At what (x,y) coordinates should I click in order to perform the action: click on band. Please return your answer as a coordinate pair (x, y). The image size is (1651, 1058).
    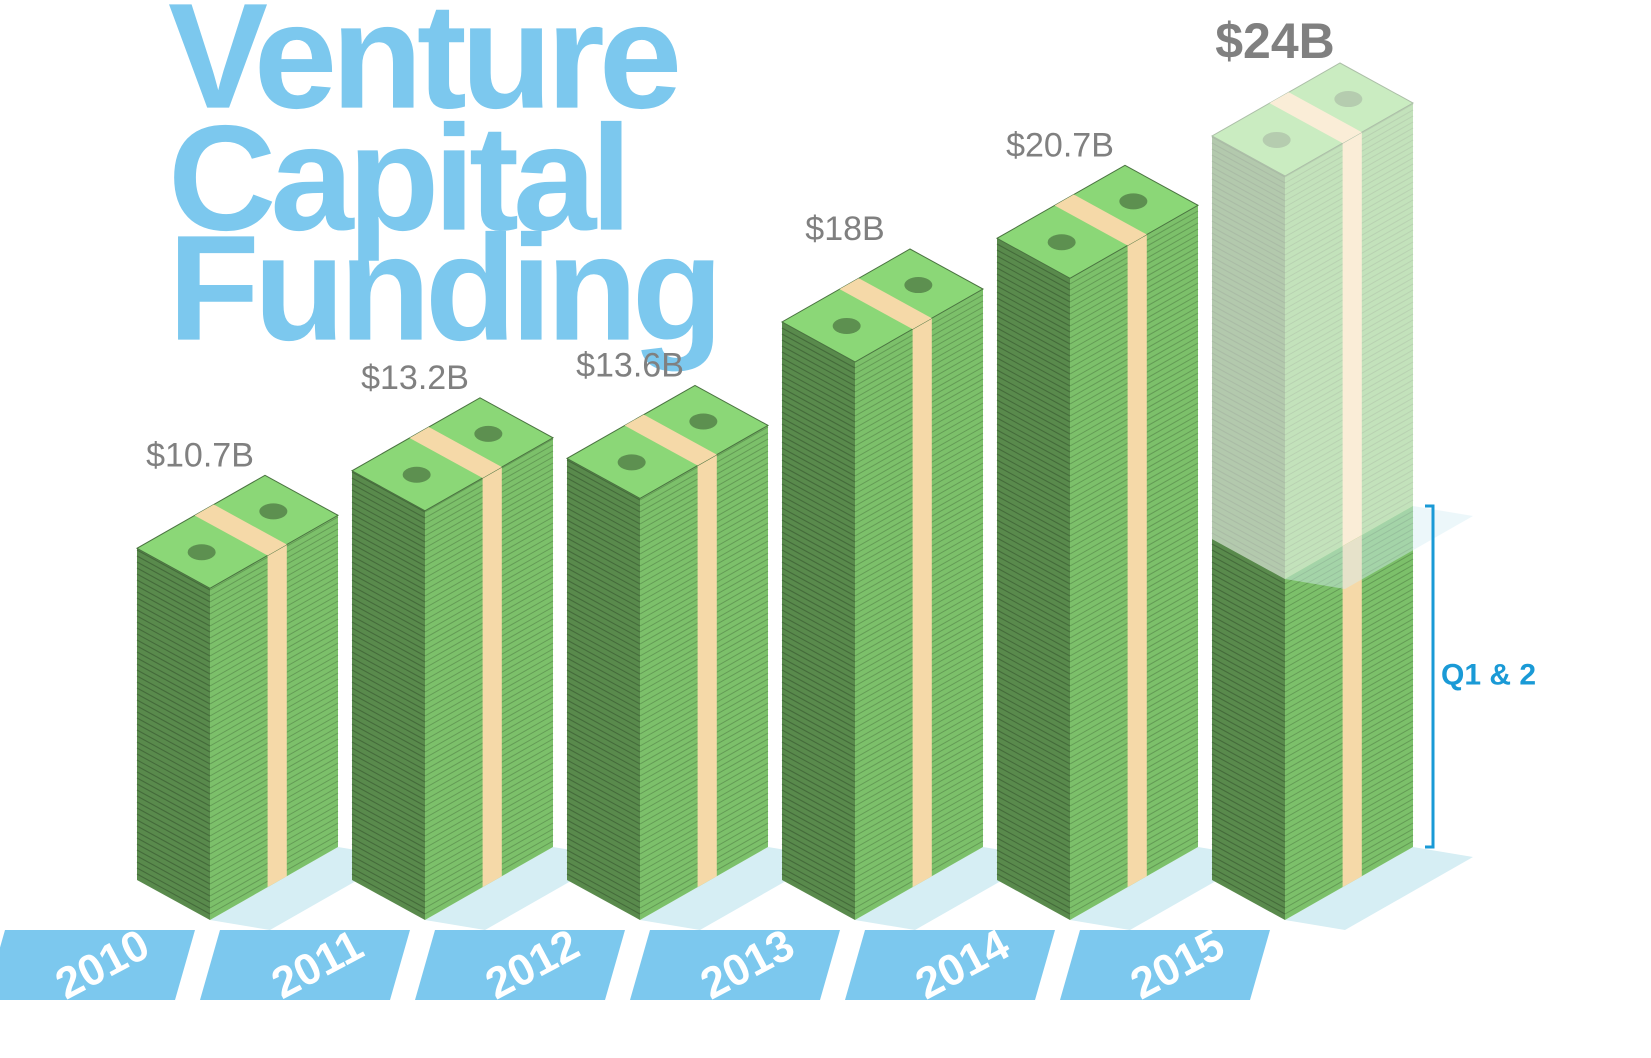
    Looking at the image, I should click on (1352, 339).